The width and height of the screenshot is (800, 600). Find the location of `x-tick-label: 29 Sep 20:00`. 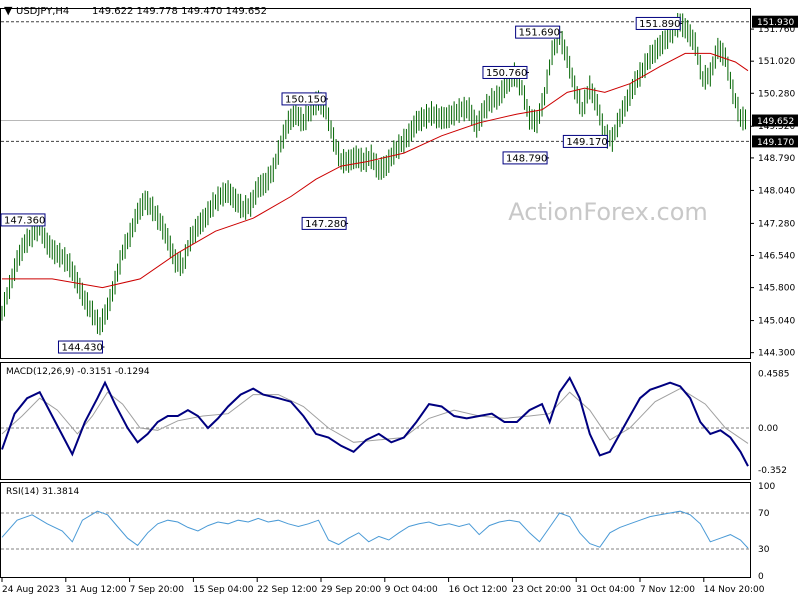

x-tick-label: 29 Sep 20:00 is located at coordinates (351, 590).